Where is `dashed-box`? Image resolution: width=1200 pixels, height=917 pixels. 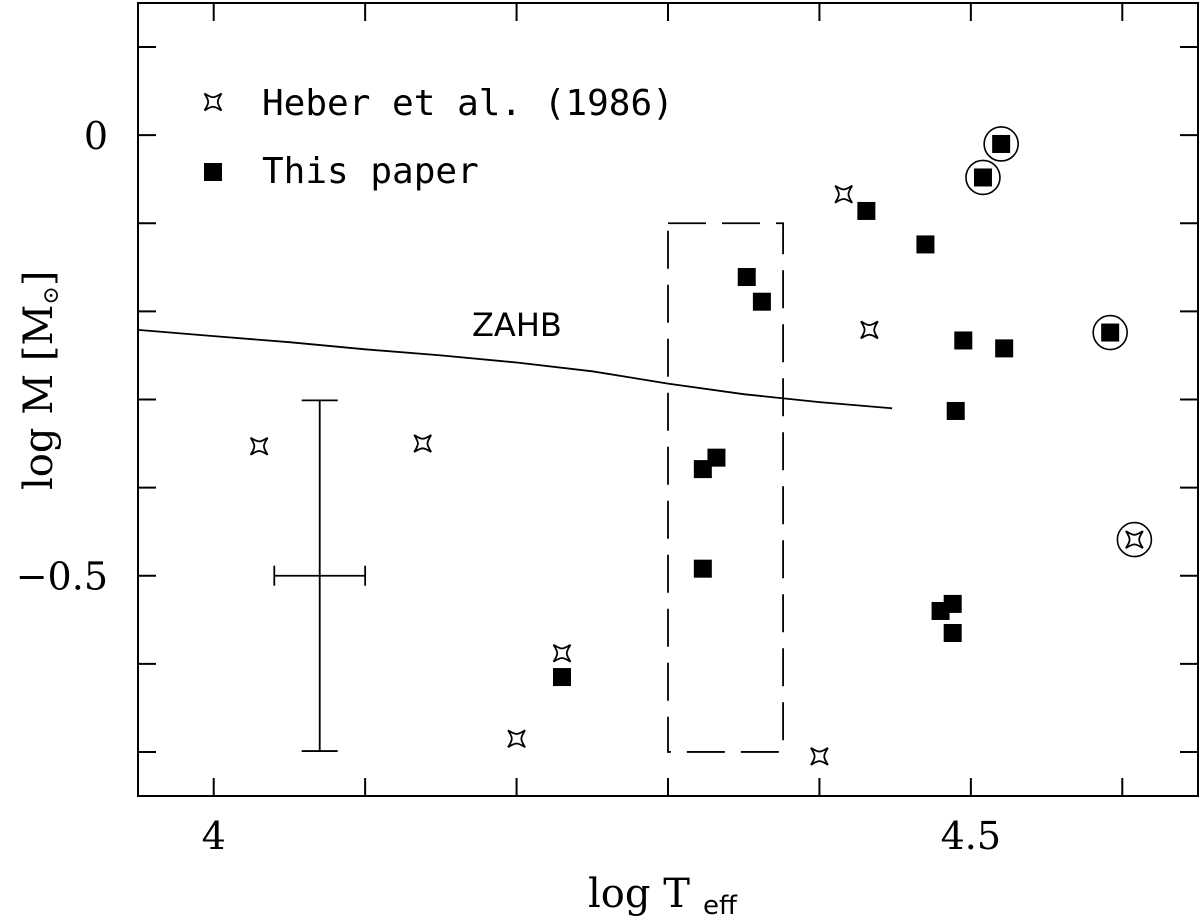
dashed-box is located at coordinates (725, 487).